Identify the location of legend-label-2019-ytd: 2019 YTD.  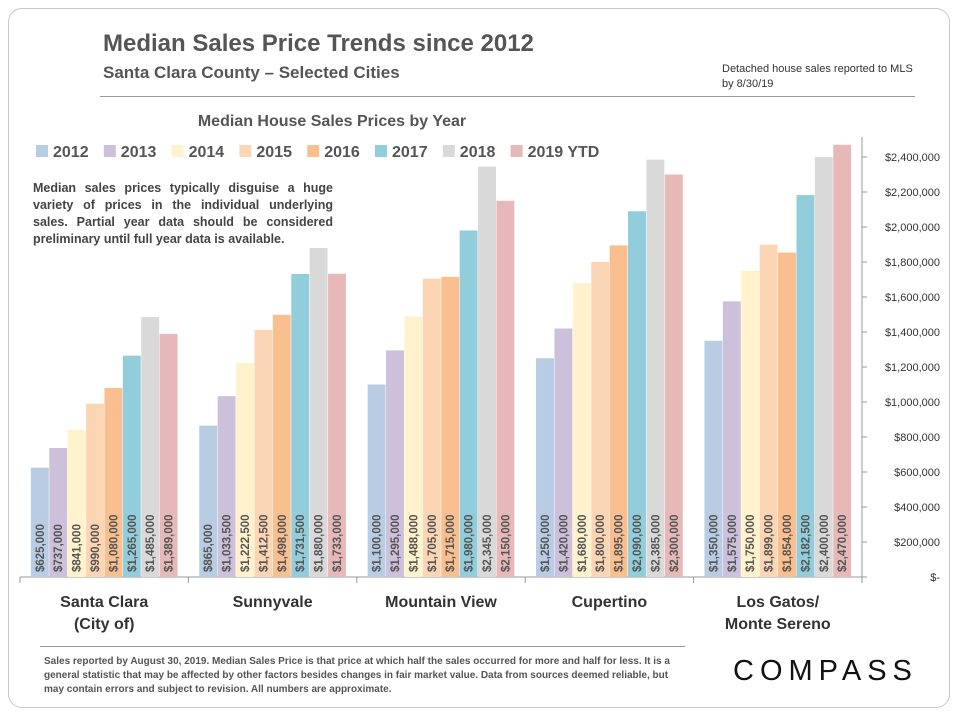
(564, 152).